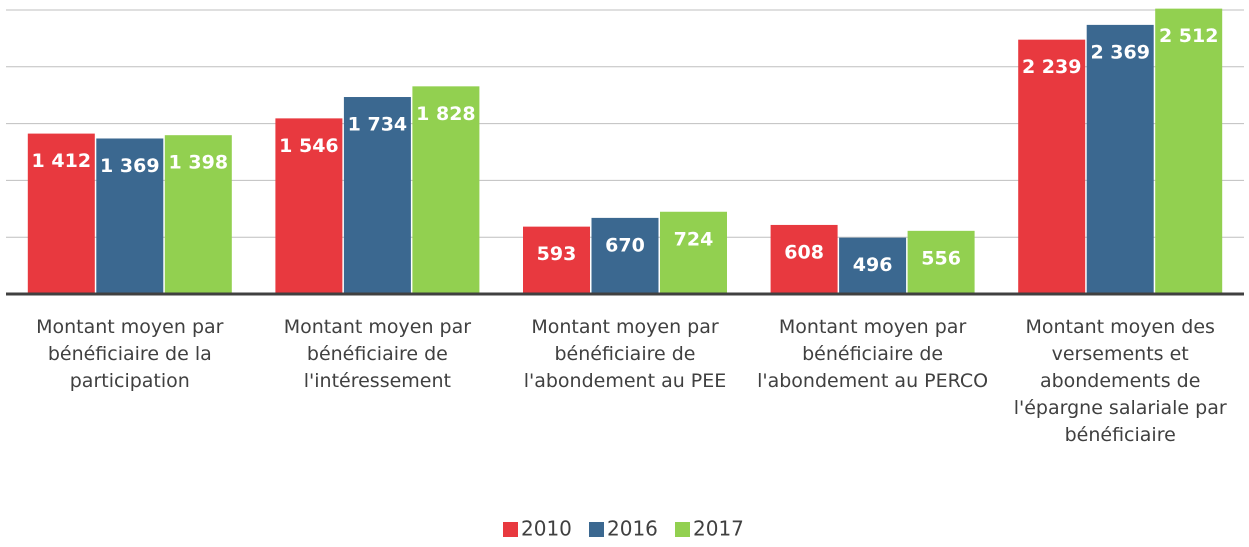 Image resolution: width=1249 pixels, height=547 pixels. I want to click on value-label: 1 412, so click(62, 161).